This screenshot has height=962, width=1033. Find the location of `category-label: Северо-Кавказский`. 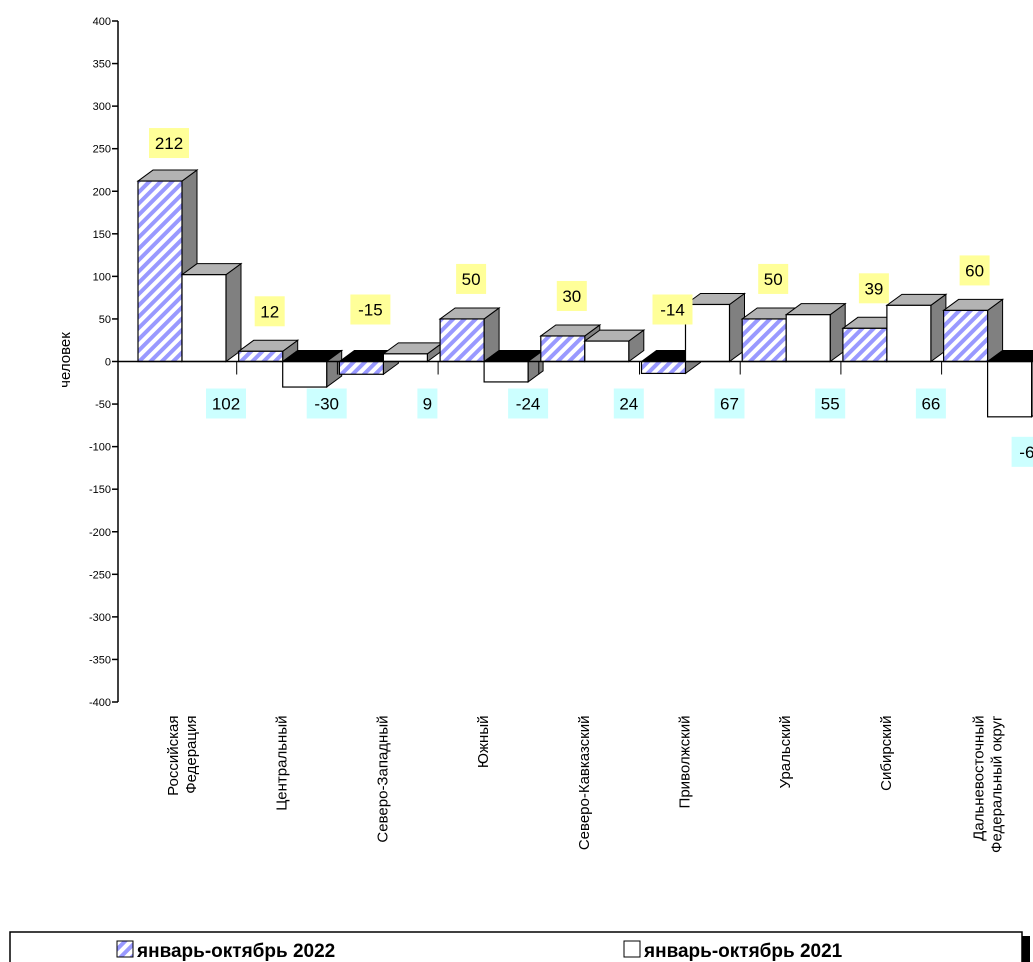

category-label: Северо-Кавказский is located at coordinates (584, 783).